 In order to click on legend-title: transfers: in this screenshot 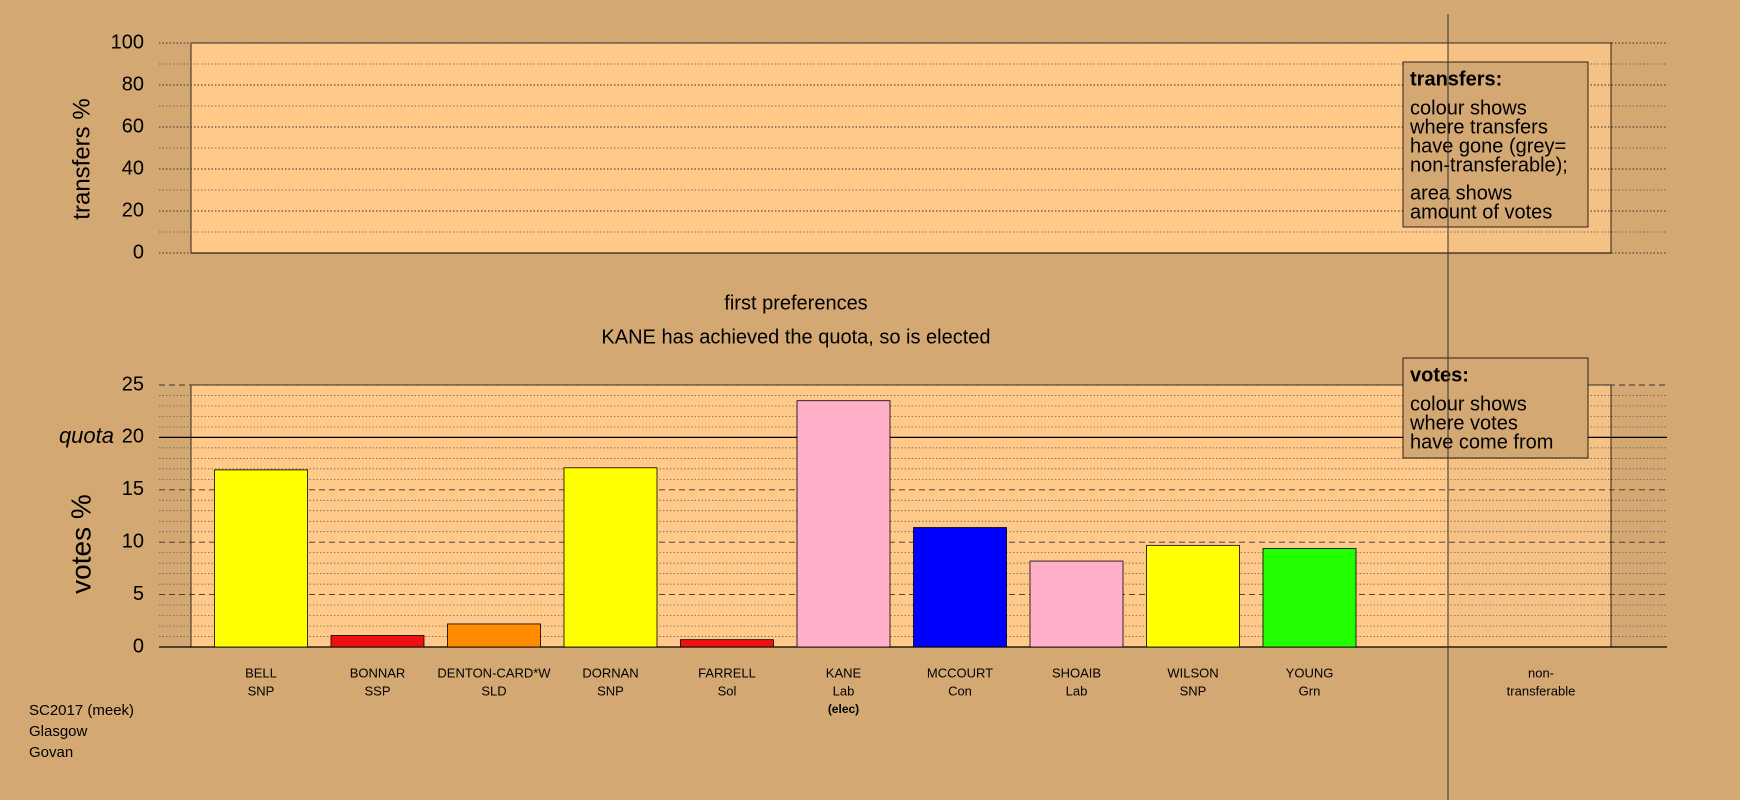, I will do `click(1456, 79)`.